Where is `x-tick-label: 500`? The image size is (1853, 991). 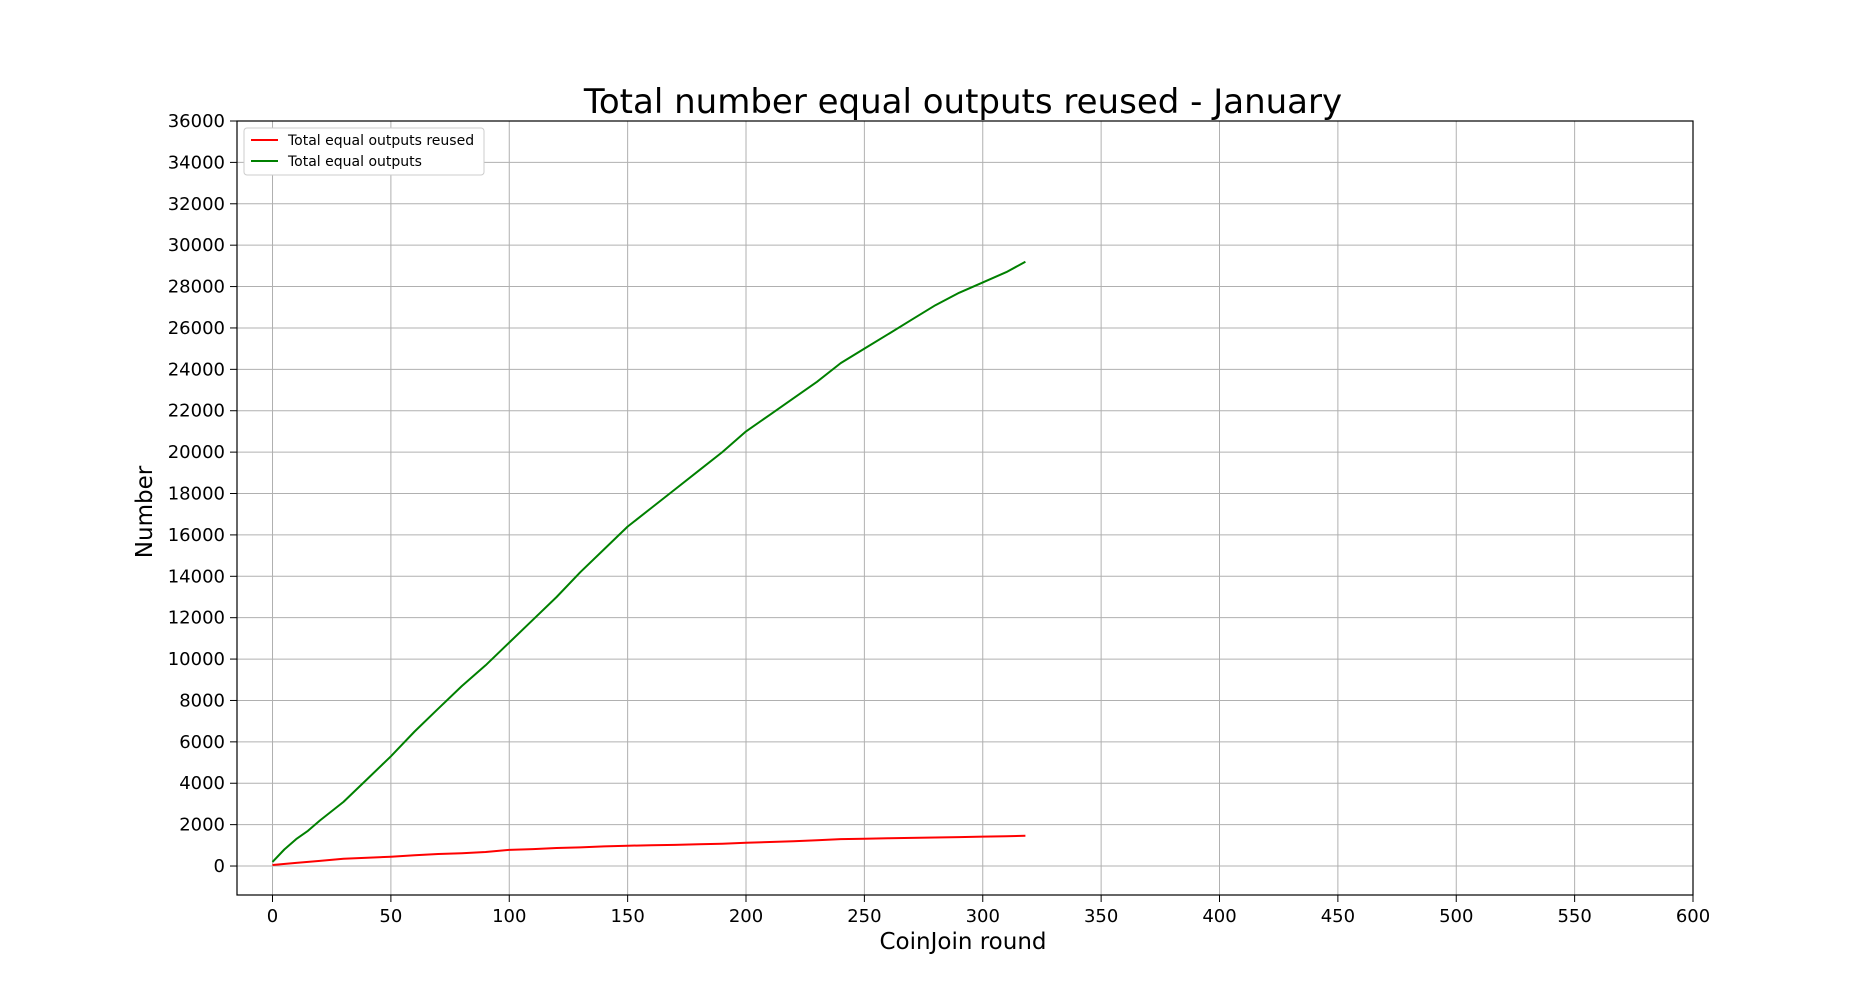
x-tick-label: 500 is located at coordinates (1456, 916).